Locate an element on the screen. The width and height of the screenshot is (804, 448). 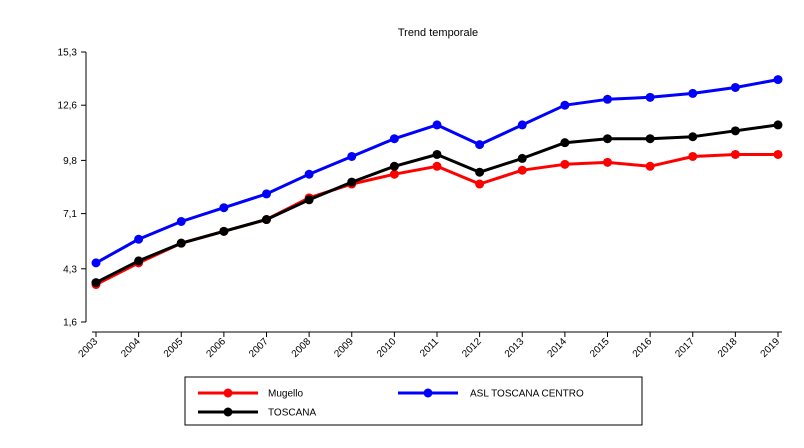
legend-label: TOSCANA is located at coordinates (292, 413).